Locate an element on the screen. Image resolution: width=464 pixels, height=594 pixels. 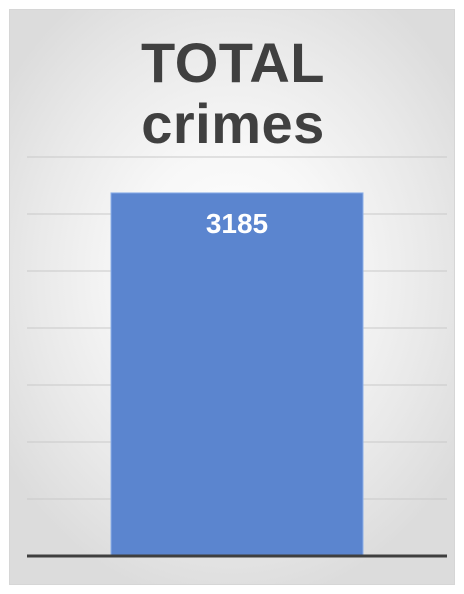
chart-title-line-2: crimes is located at coordinates (233, 123).